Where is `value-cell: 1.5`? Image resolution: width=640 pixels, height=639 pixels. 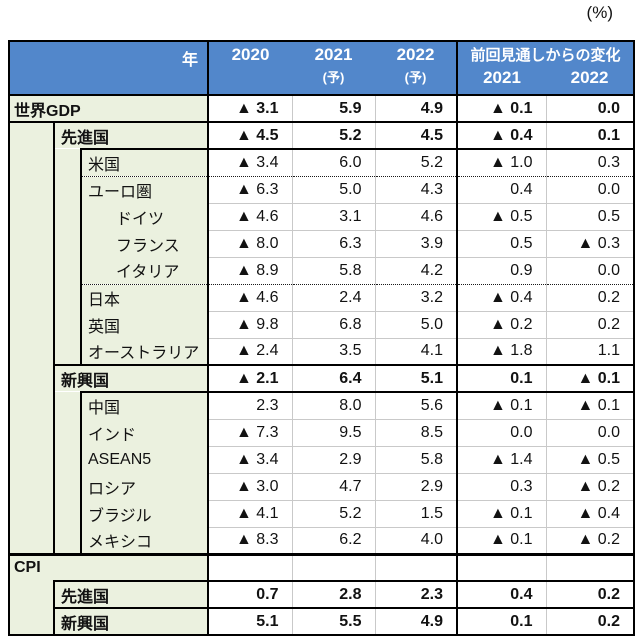 value-cell: 1.5 is located at coordinates (416, 514).